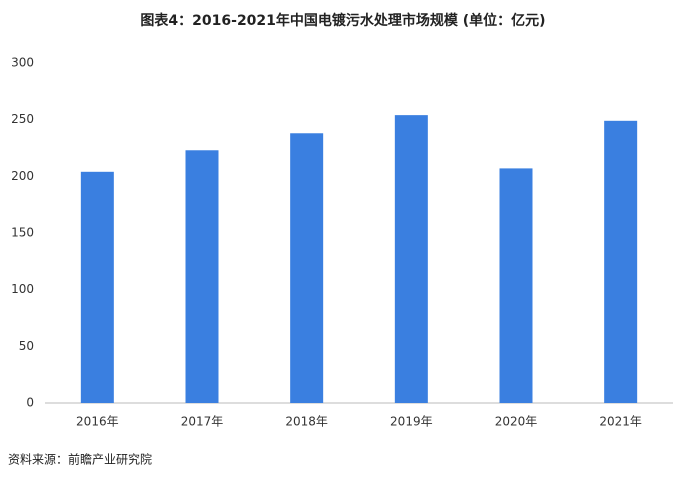  I want to click on x-tick-label: 2016年, so click(97, 422).